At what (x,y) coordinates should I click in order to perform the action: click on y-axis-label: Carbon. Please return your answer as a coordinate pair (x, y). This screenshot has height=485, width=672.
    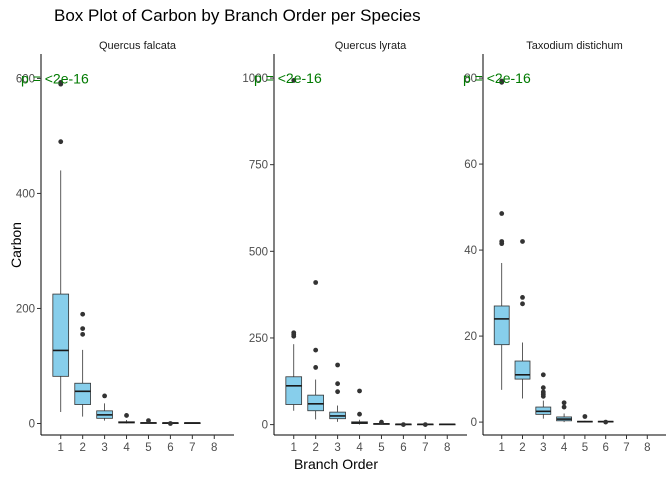
    Looking at the image, I should click on (16, 245).